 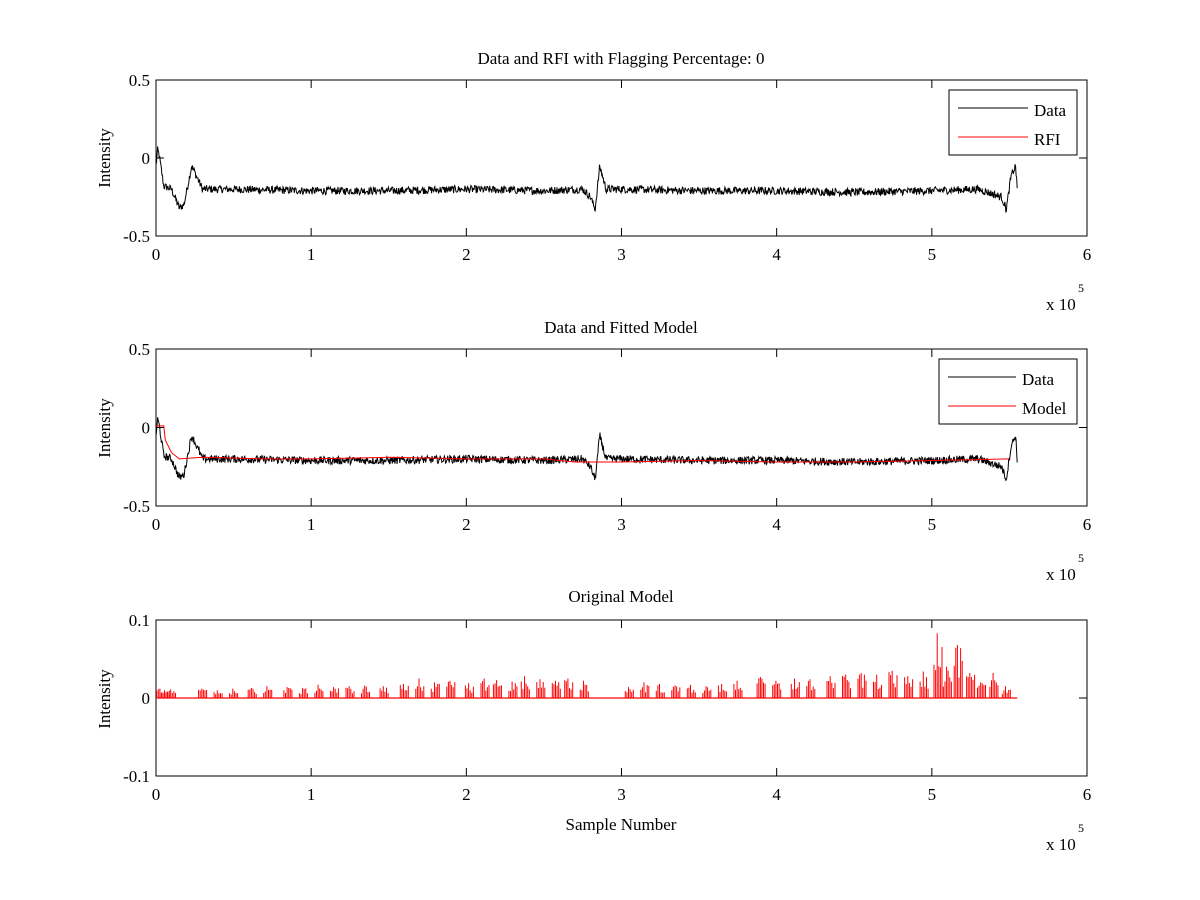 What do you see at coordinates (1044, 408) in the screenshot?
I see `legend-label-model: Model` at bounding box center [1044, 408].